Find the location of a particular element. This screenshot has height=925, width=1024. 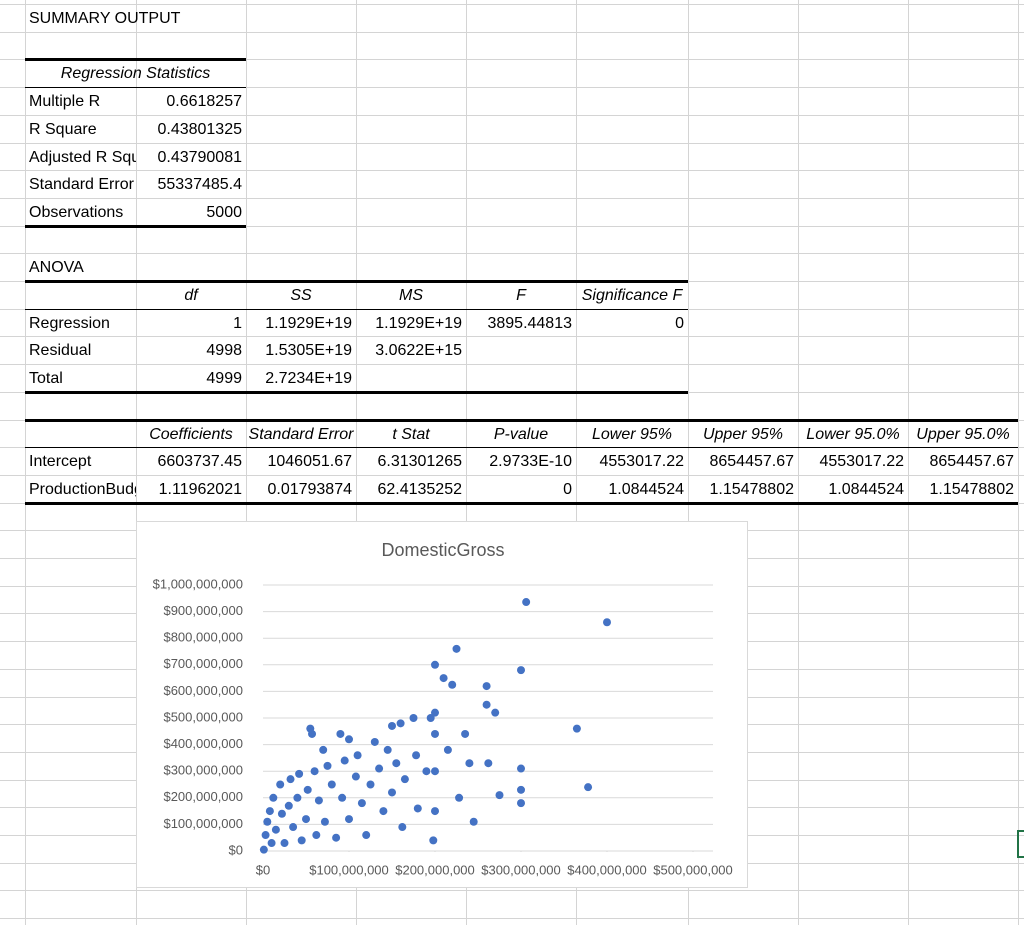

cell: Significance F is located at coordinates (632, 295).